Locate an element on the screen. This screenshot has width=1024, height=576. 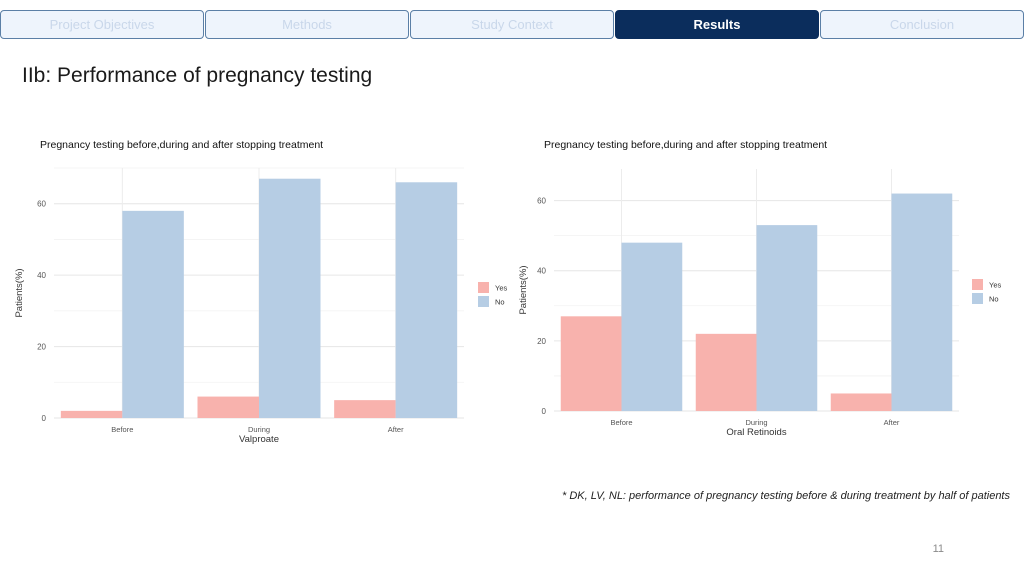
tab-label: Study Context is located at coordinates (512, 24).